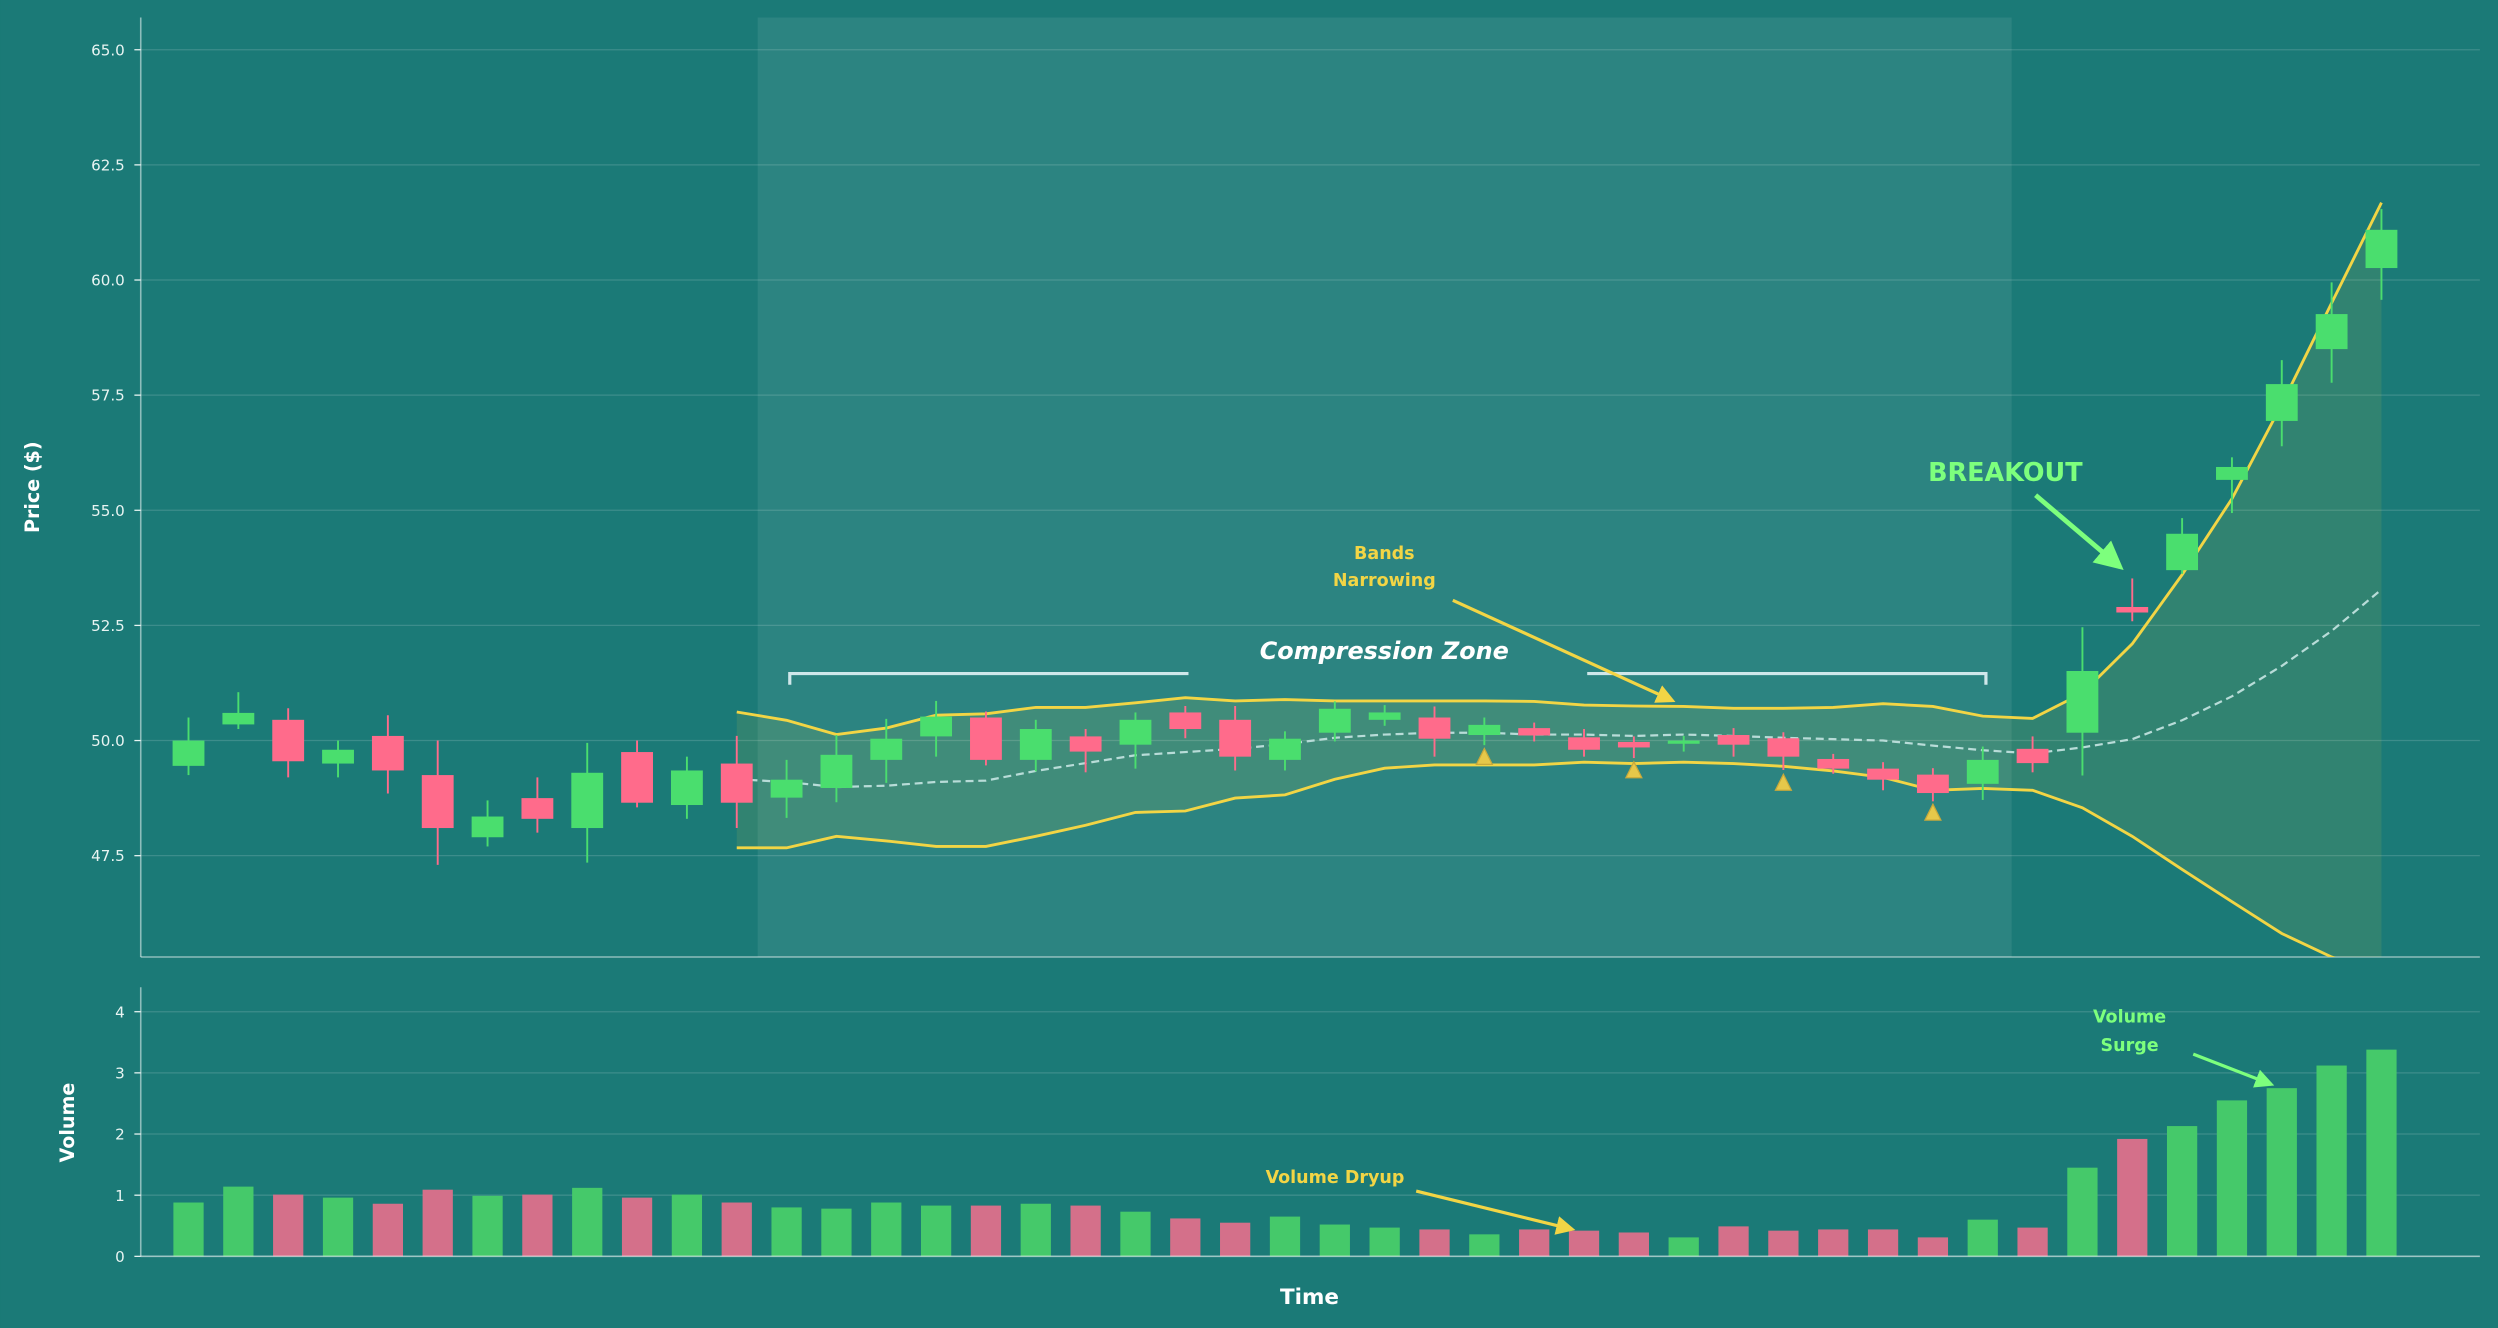 The image size is (2498, 1328). I want to click on bollinger-middle-line, so click(1559, 688).